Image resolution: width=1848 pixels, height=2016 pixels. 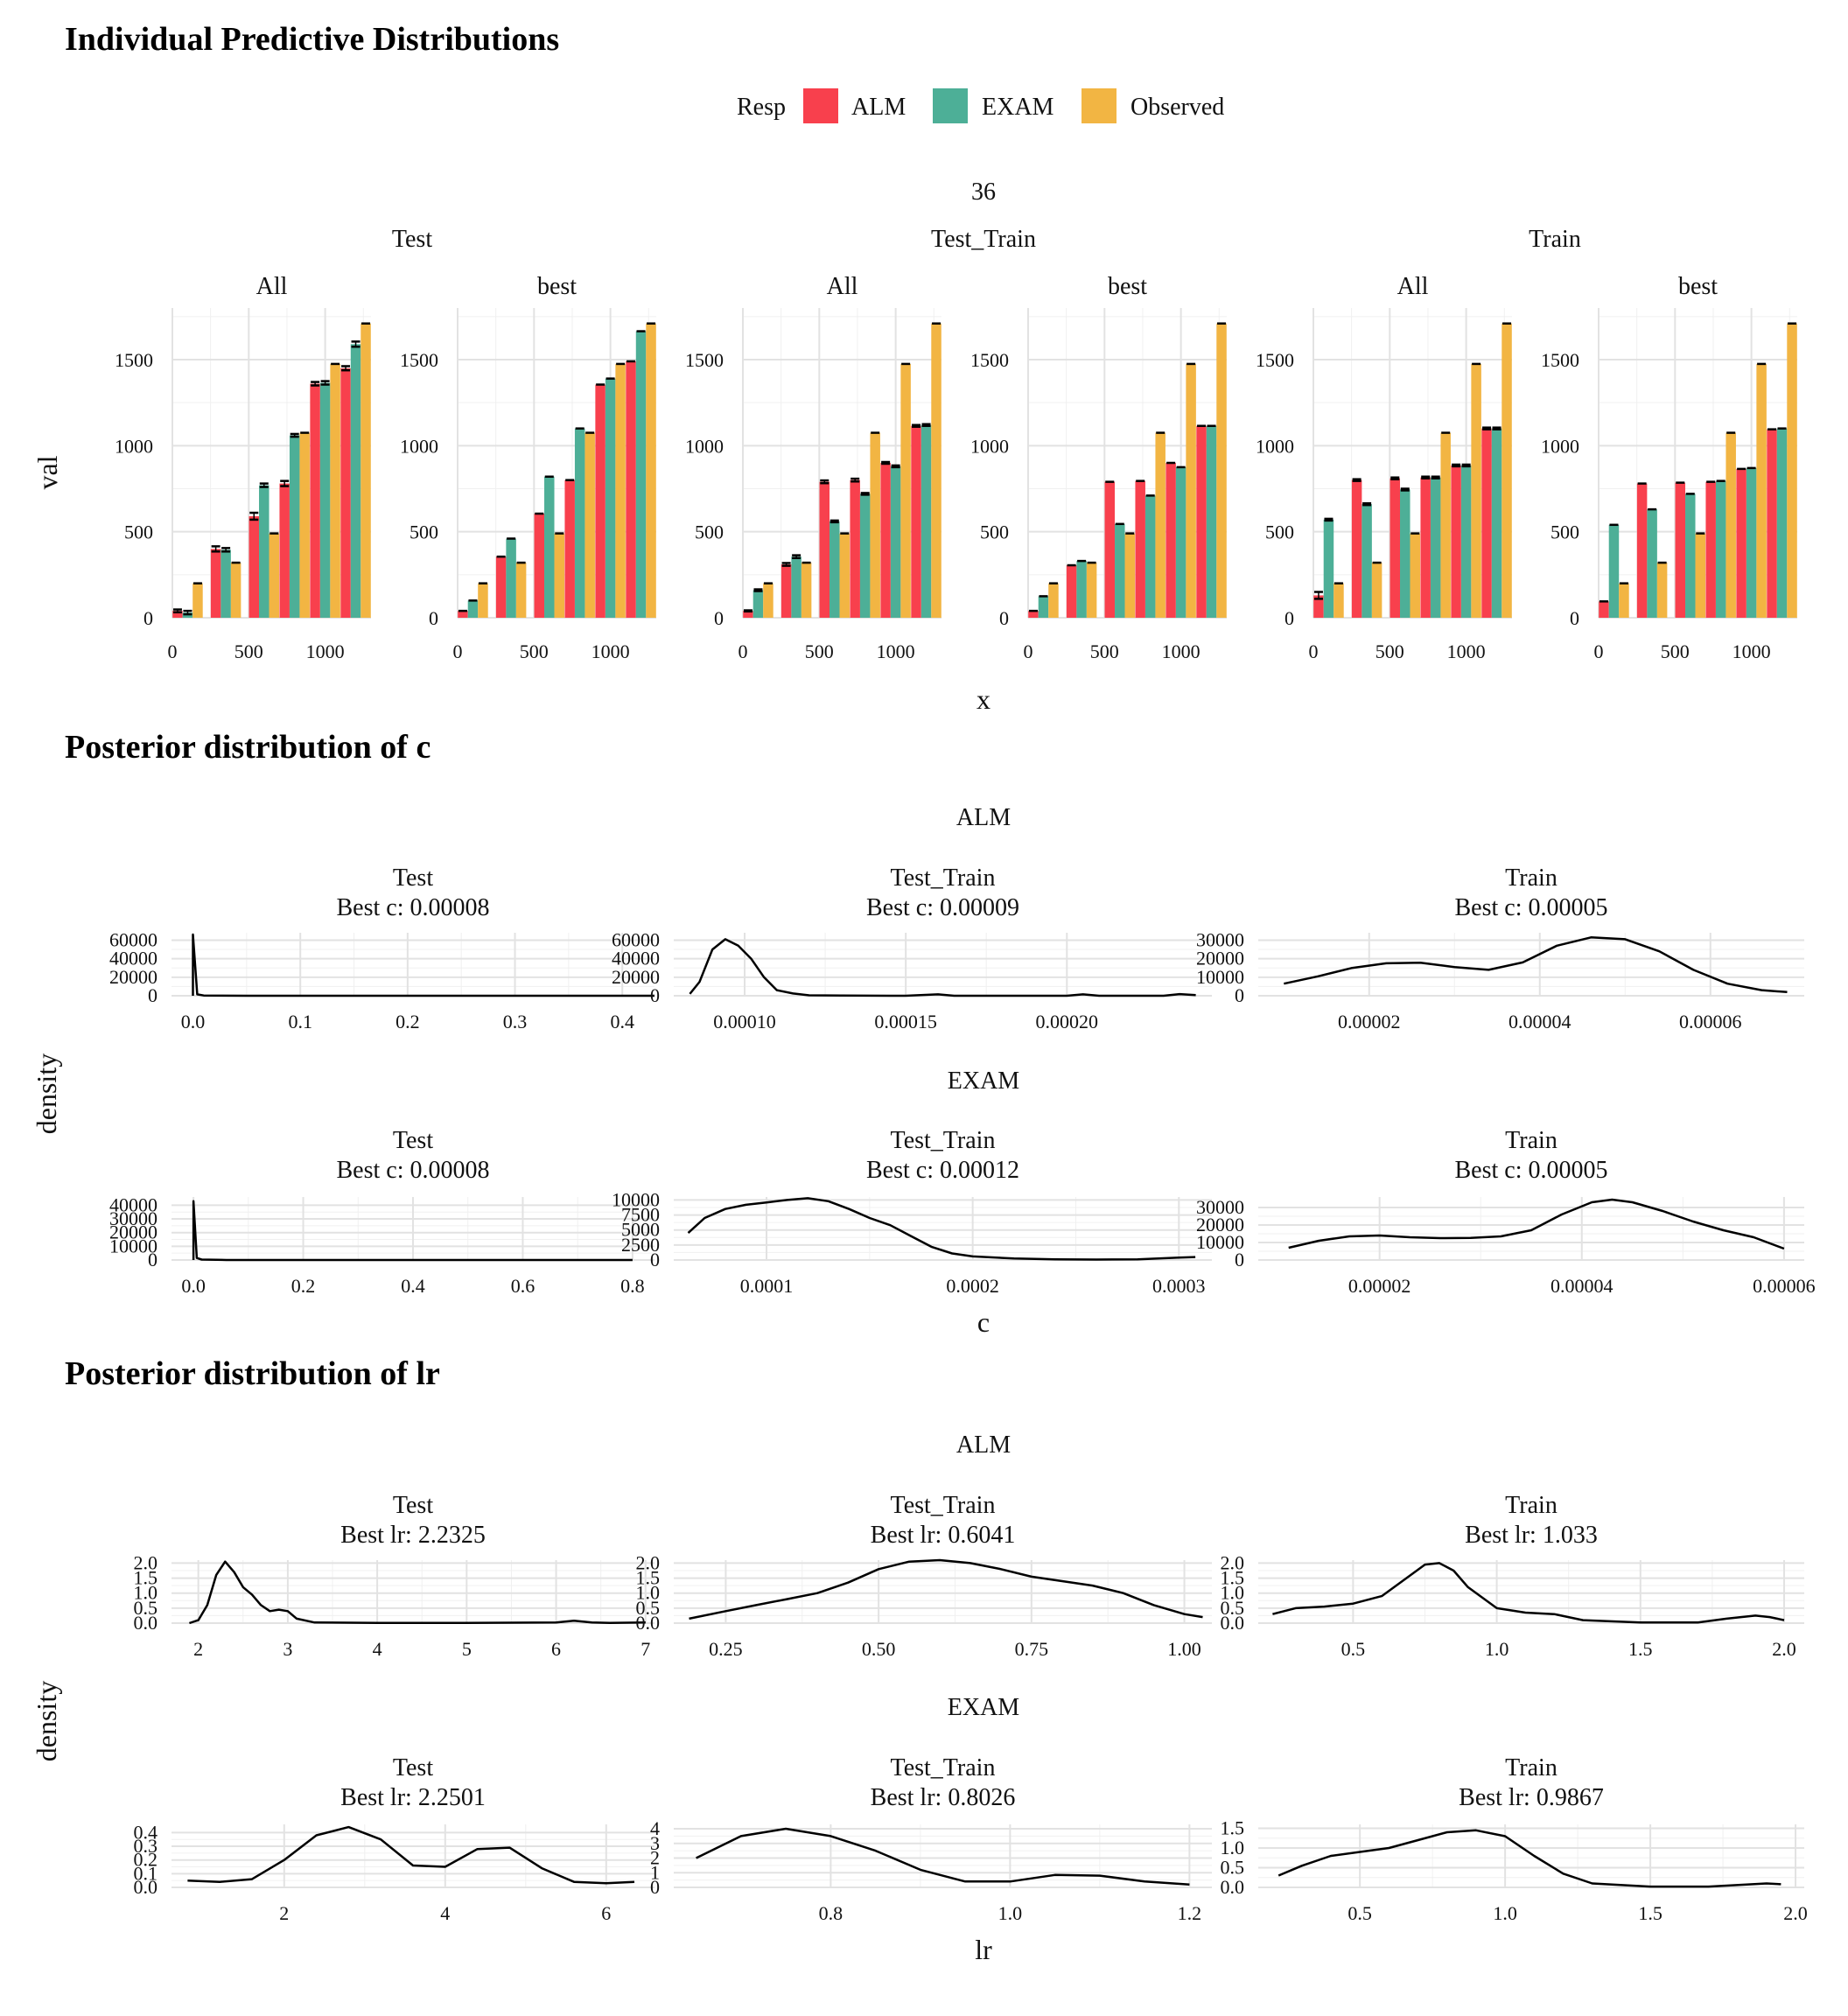 What do you see at coordinates (645, 1649) in the screenshot?
I see `x-tick-label: 7` at bounding box center [645, 1649].